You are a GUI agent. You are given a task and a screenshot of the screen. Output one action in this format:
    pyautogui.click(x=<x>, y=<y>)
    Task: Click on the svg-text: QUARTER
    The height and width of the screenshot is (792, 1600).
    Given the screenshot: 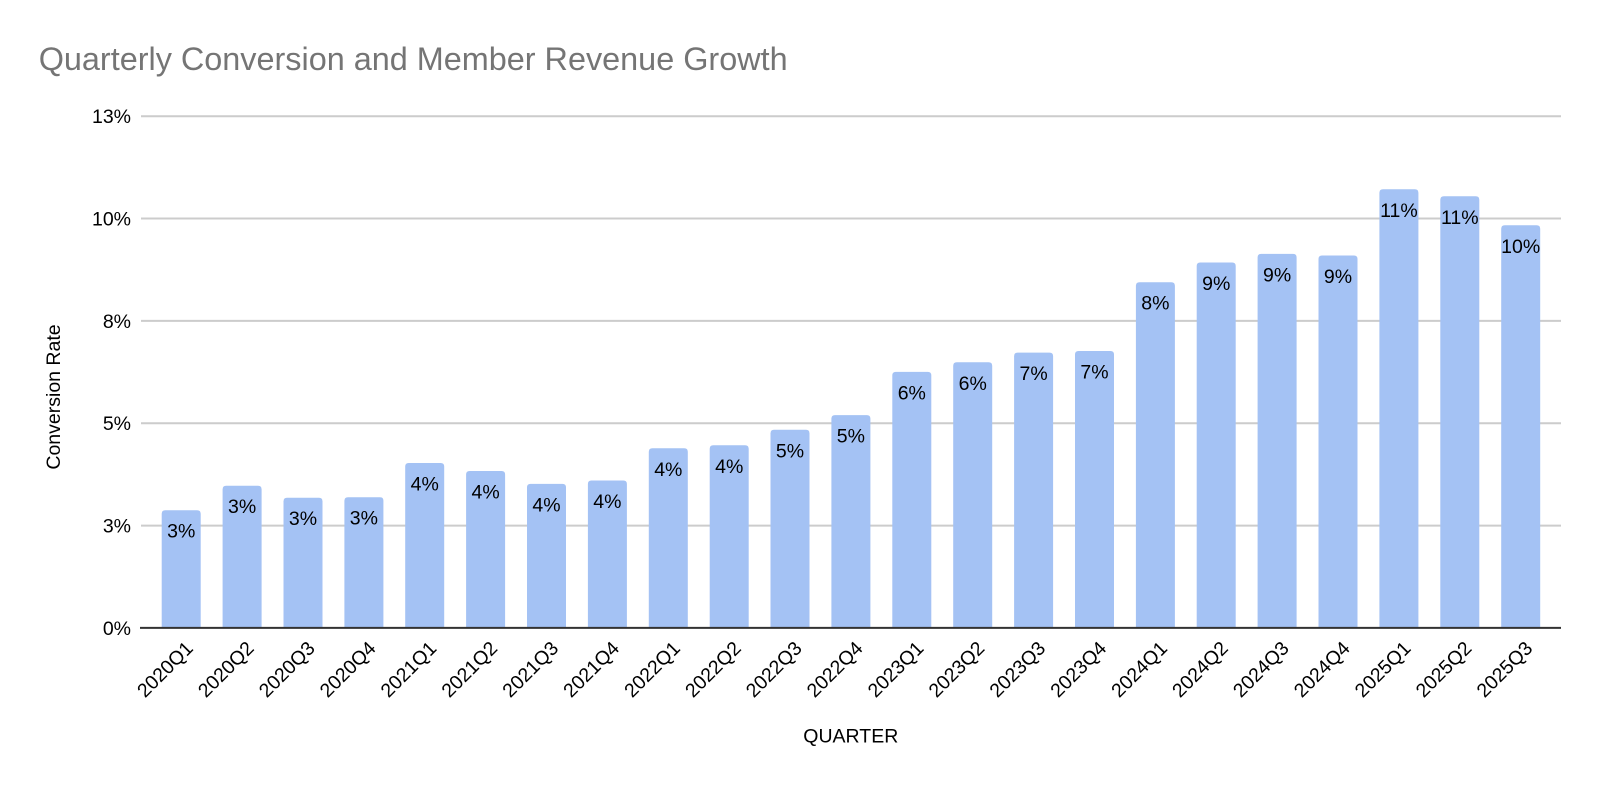 What is the action you would take?
    pyautogui.click(x=850, y=736)
    